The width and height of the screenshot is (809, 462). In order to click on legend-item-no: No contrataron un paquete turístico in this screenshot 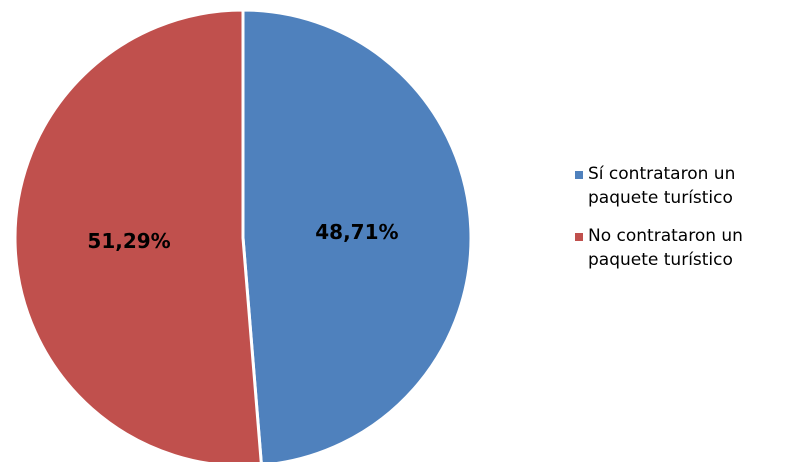, I will do `click(692, 248)`.